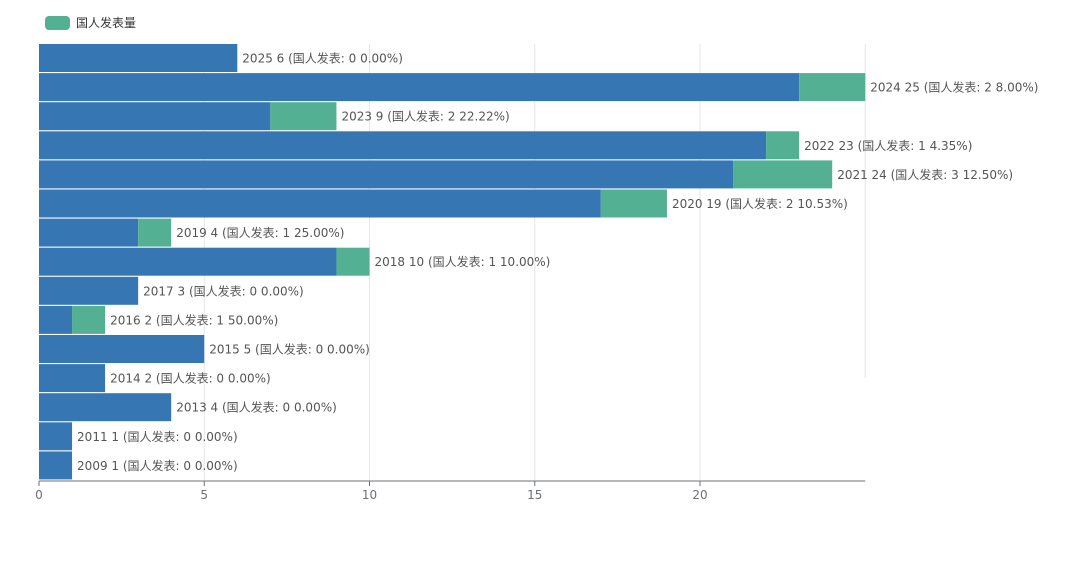  I want to click on data-label-2018: 2018 10 (国人发表: 1 10.00%), so click(463, 261).